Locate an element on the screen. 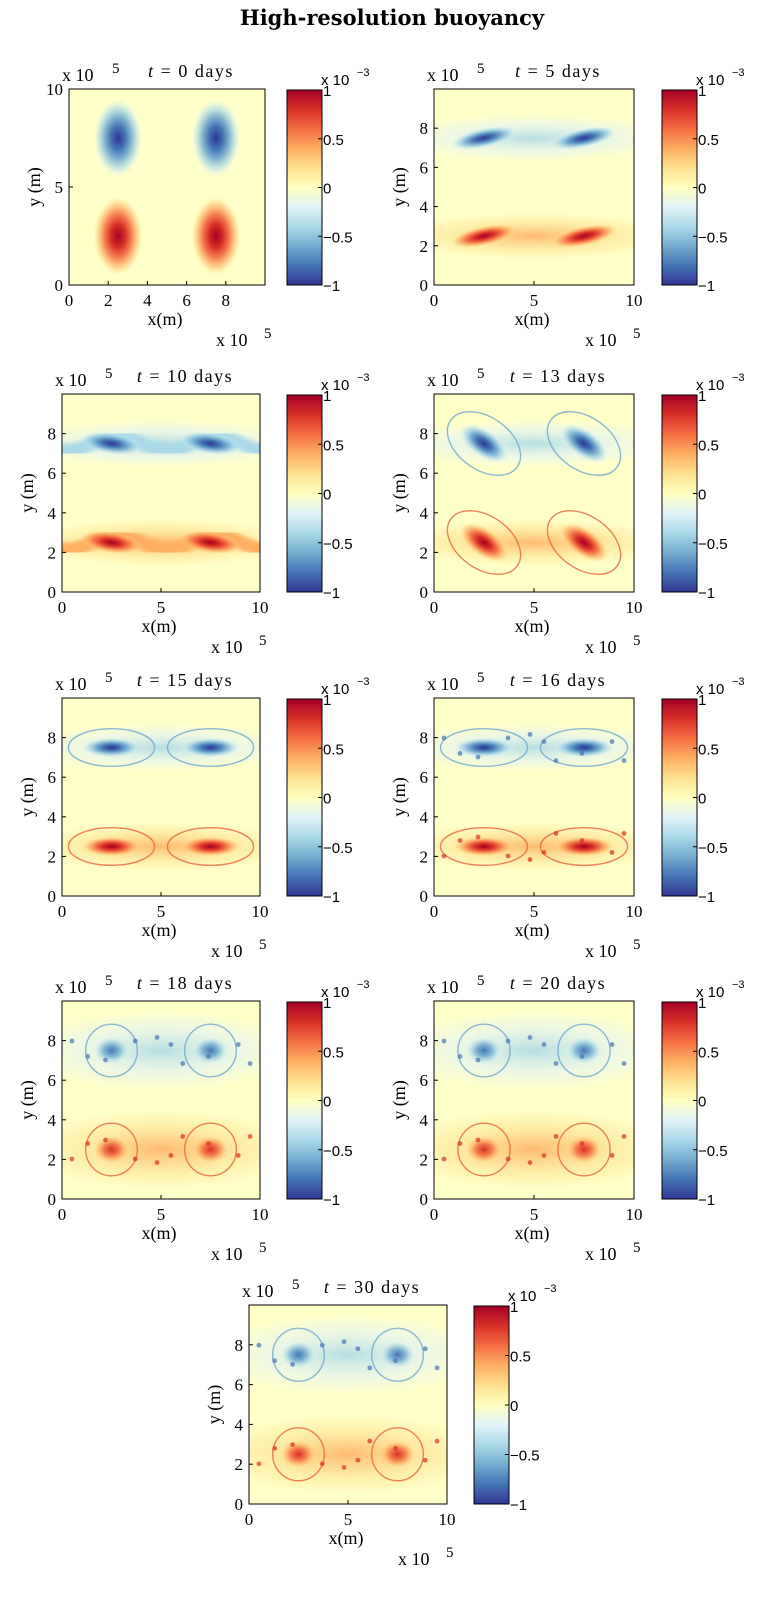 The width and height of the screenshot is (775, 1624). x-tick-label: 4 is located at coordinates (147, 300).